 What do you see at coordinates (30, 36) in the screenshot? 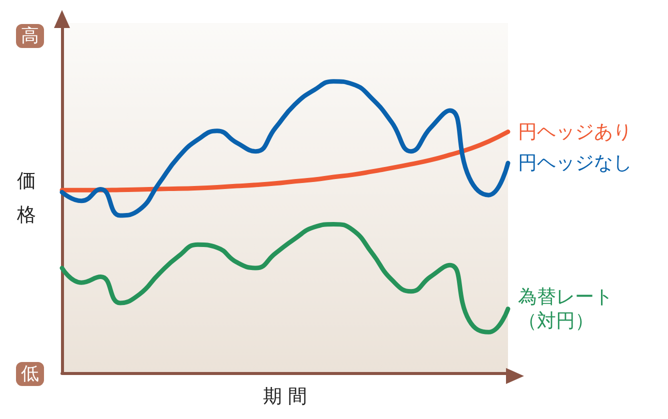
I see `text: 高` at bounding box center [30, 36].